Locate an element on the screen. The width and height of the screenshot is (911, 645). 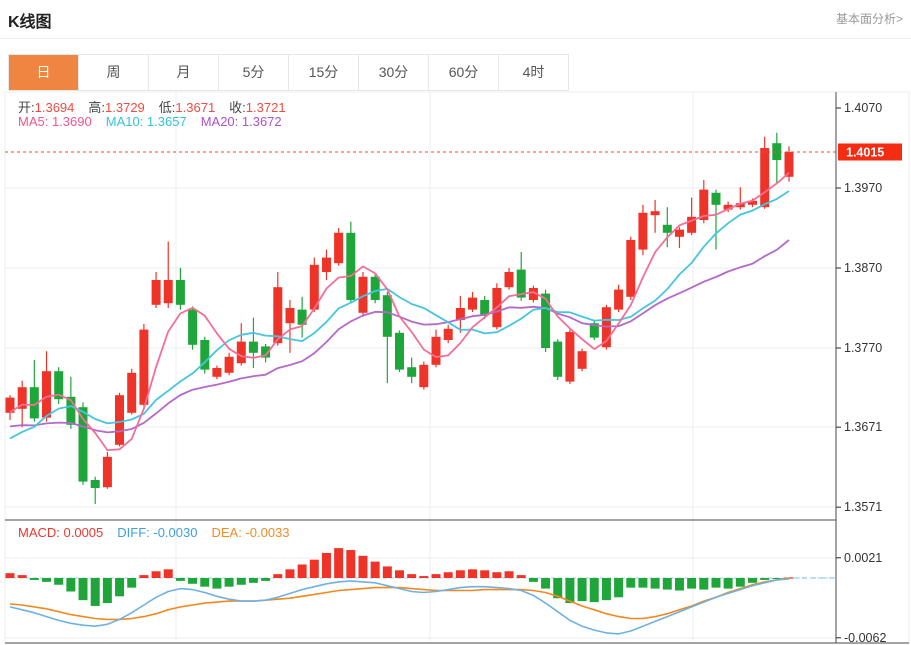
tab-15分: 15分 is located at coordinates (324, 72).